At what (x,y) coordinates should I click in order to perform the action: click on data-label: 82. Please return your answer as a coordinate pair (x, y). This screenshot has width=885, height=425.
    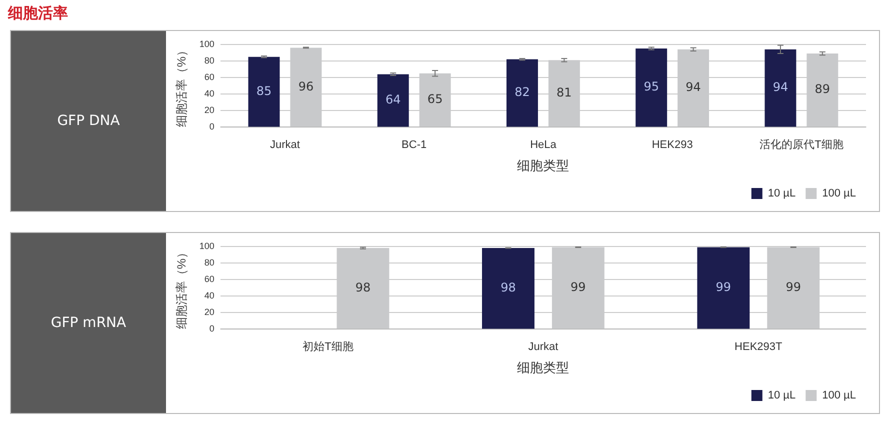
    Looking at the image, I should click on (522, 92).